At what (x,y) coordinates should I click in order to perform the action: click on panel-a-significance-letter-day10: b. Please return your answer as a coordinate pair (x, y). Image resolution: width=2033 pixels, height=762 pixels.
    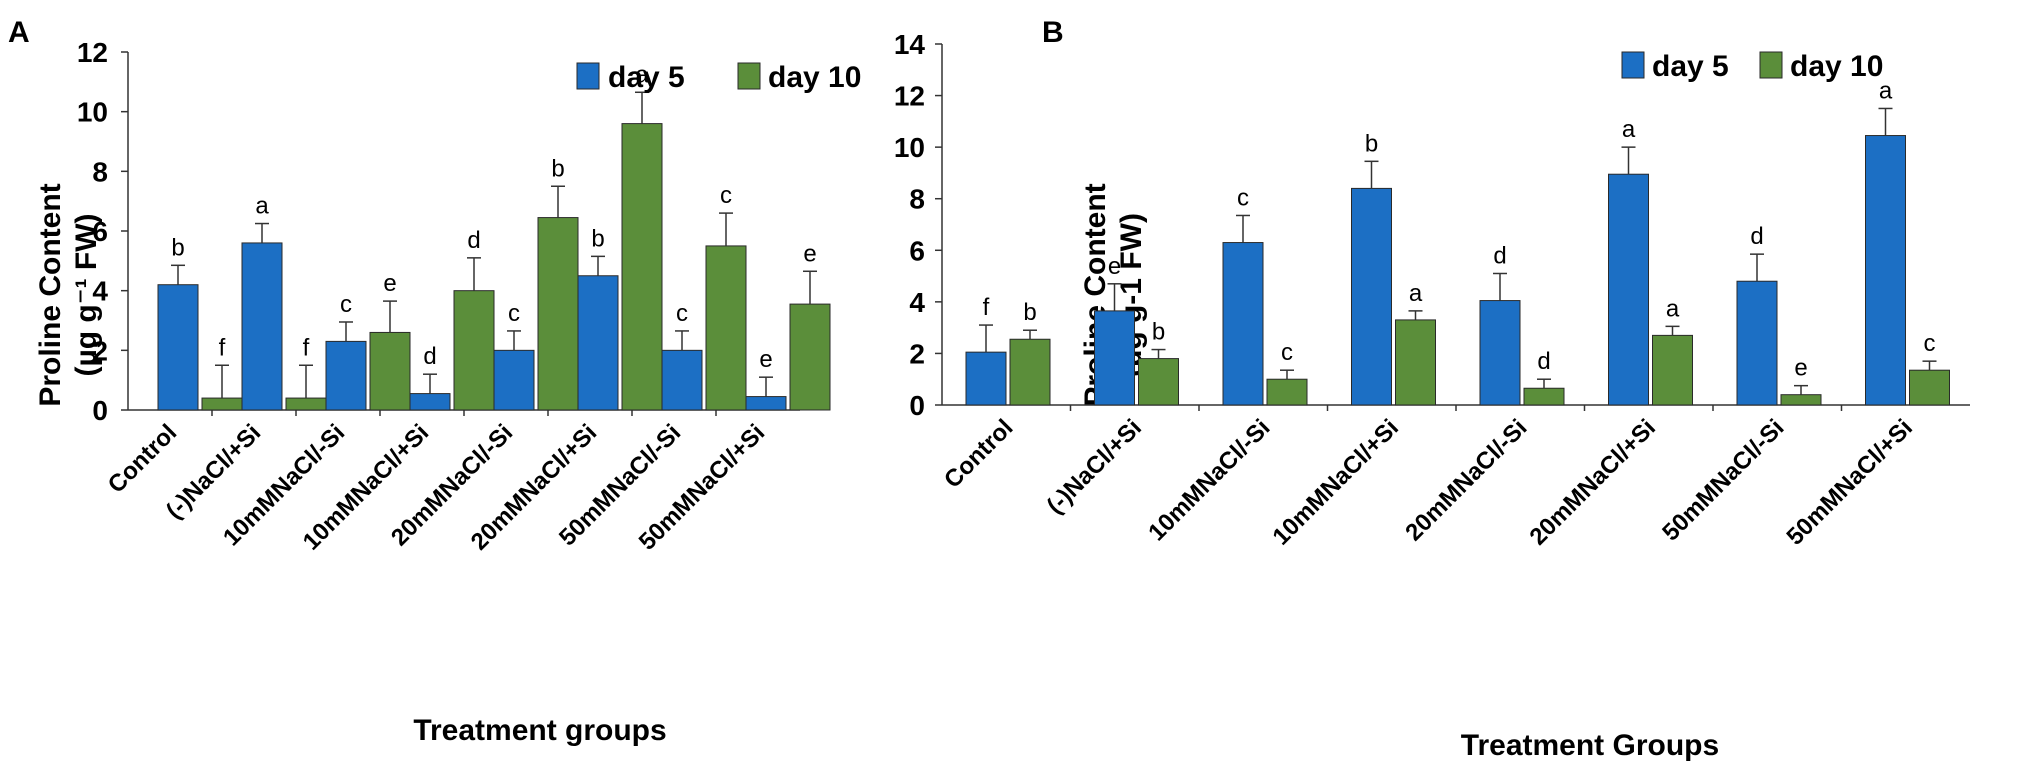
    Looking at the image, I should click on (557, 168).